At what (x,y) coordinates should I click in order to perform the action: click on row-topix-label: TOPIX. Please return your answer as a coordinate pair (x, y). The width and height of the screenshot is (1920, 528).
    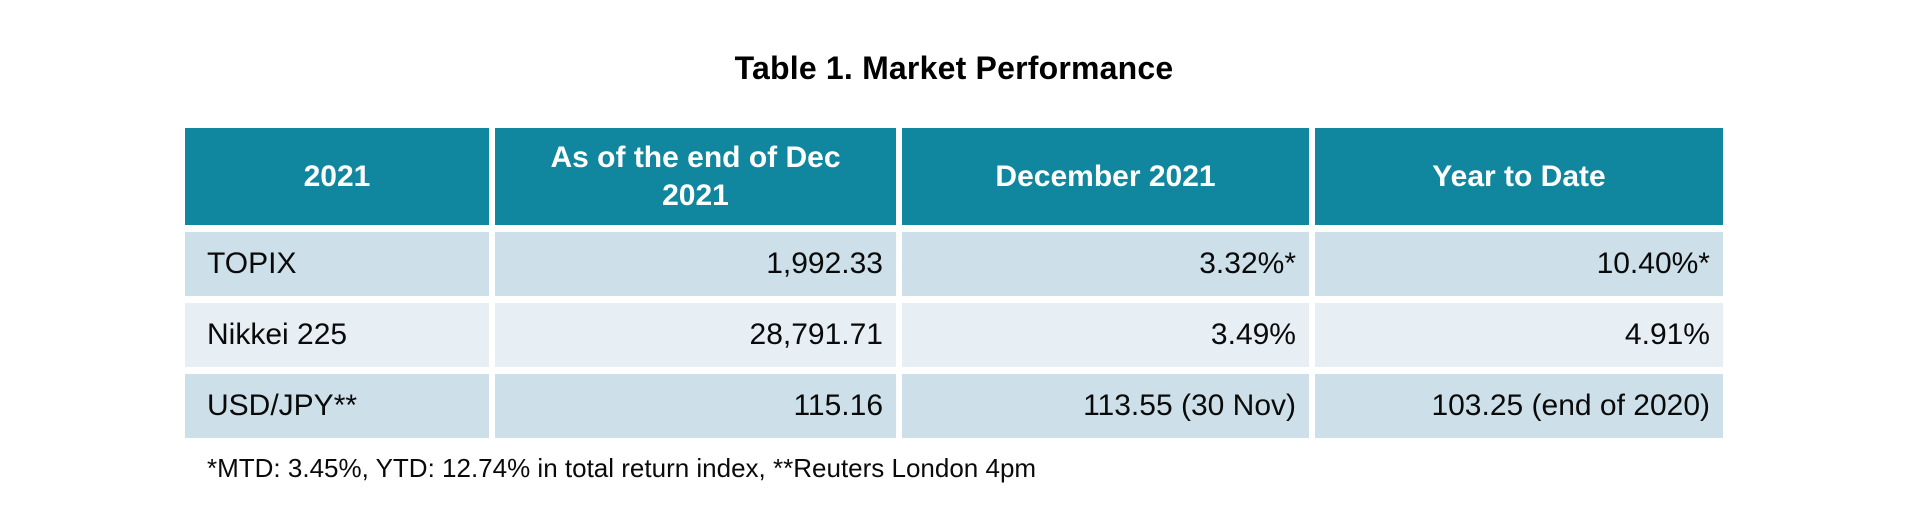
    Looking at the image, I should click on (337, 264).